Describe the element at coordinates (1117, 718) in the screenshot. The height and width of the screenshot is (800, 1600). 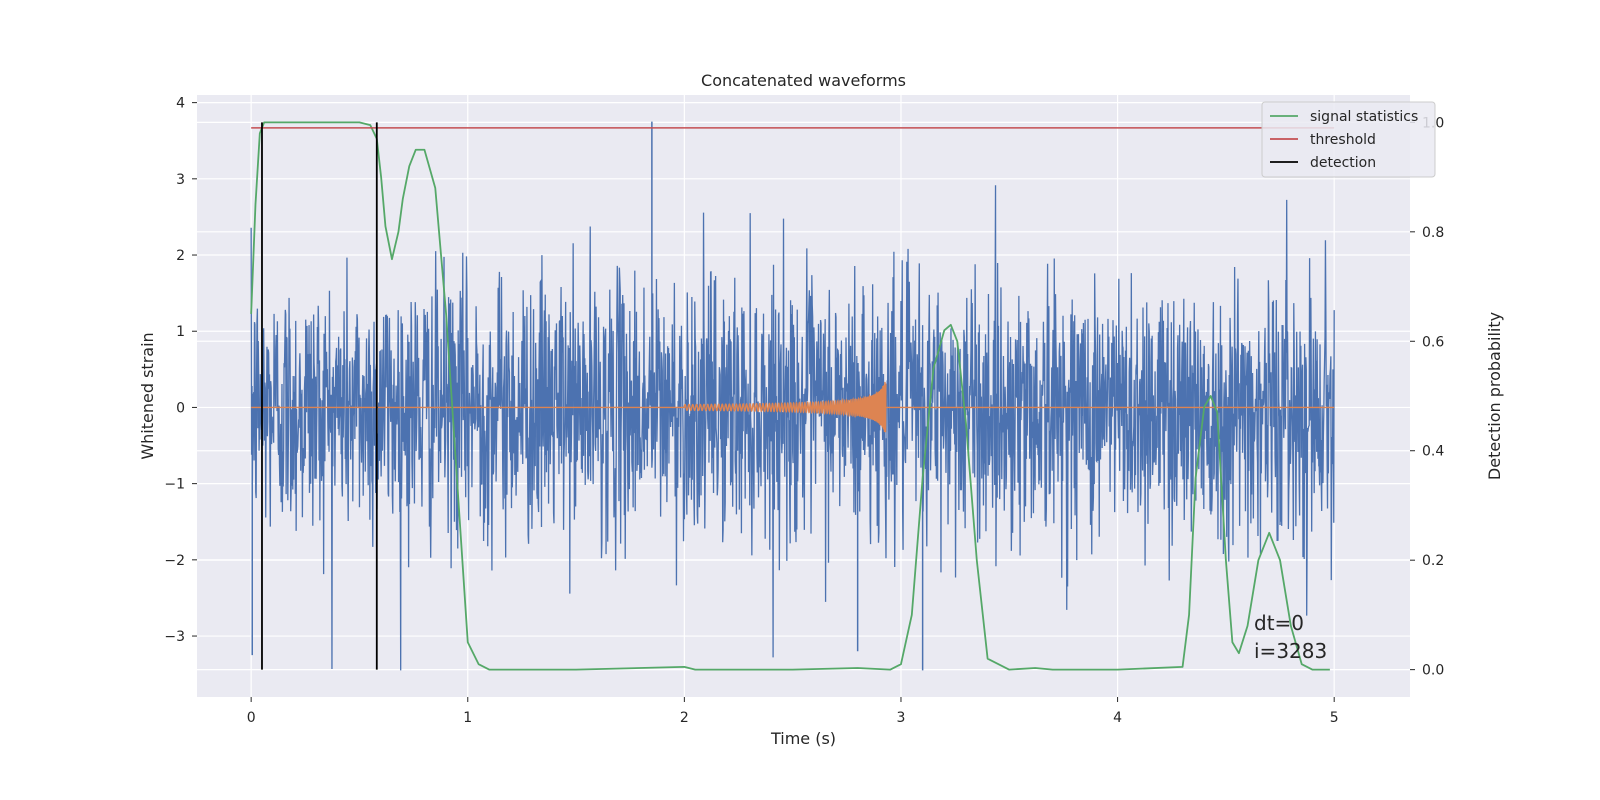
I see `x-tick-label: 4` at that location.